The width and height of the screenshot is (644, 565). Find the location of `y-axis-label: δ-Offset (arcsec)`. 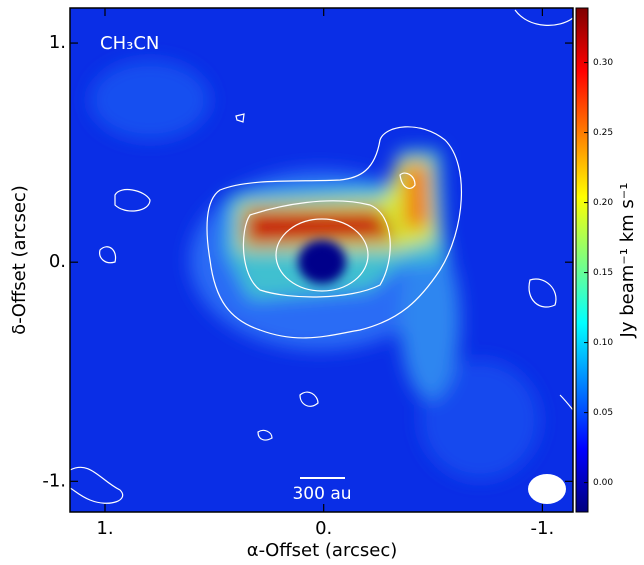

y-axis-label: δ-Offset (arcsec) is located at coordinates (19, 260).